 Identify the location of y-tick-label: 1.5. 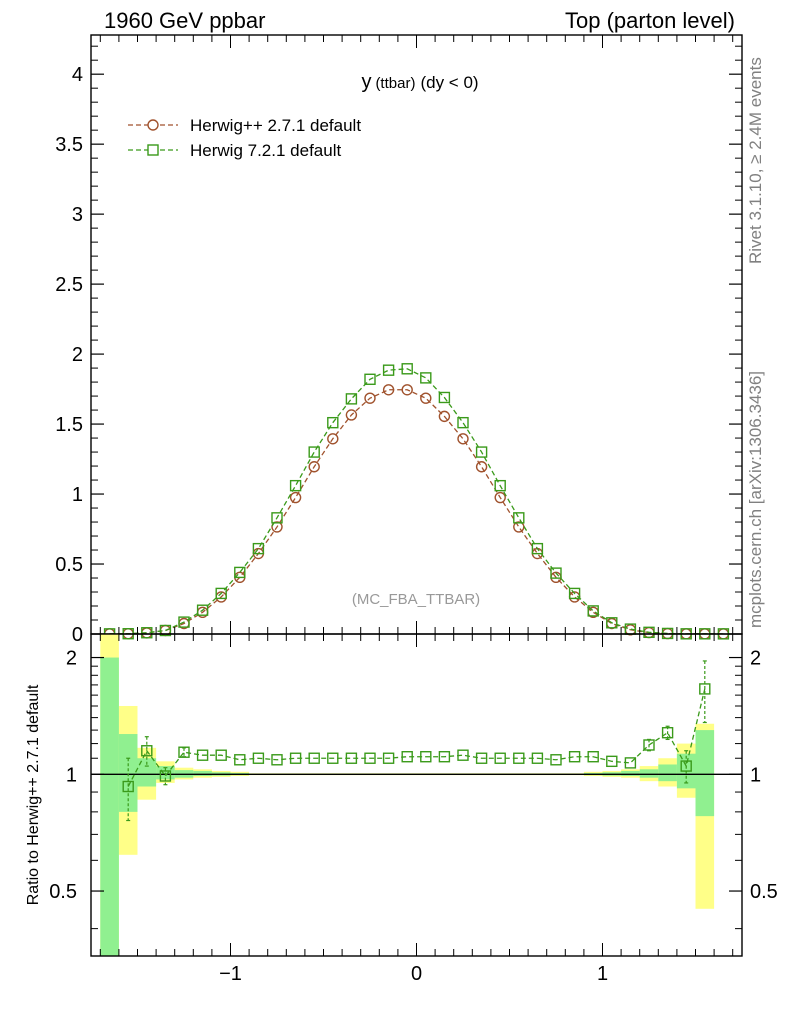
(69, 425).